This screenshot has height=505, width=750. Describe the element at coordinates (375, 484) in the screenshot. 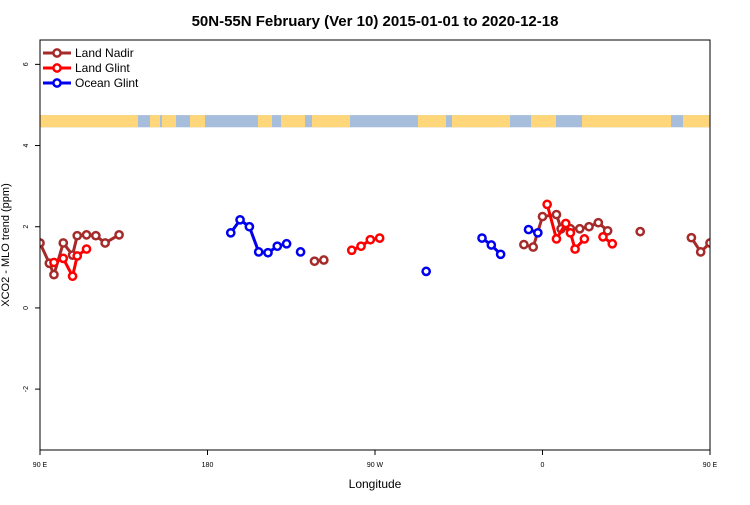

I see `x-axis-label: Longitude` at that location.